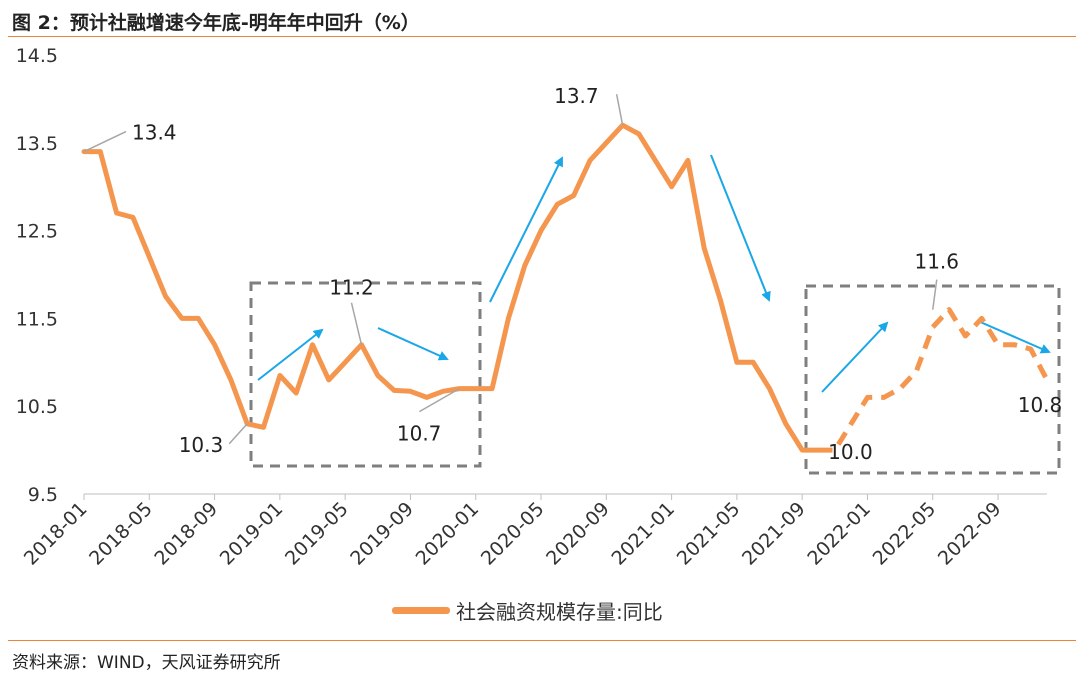 Image resolution: width=1080 pixels, height=674 pixels. I want to click on x-tick-label: 2022-05, so click(905, 534).